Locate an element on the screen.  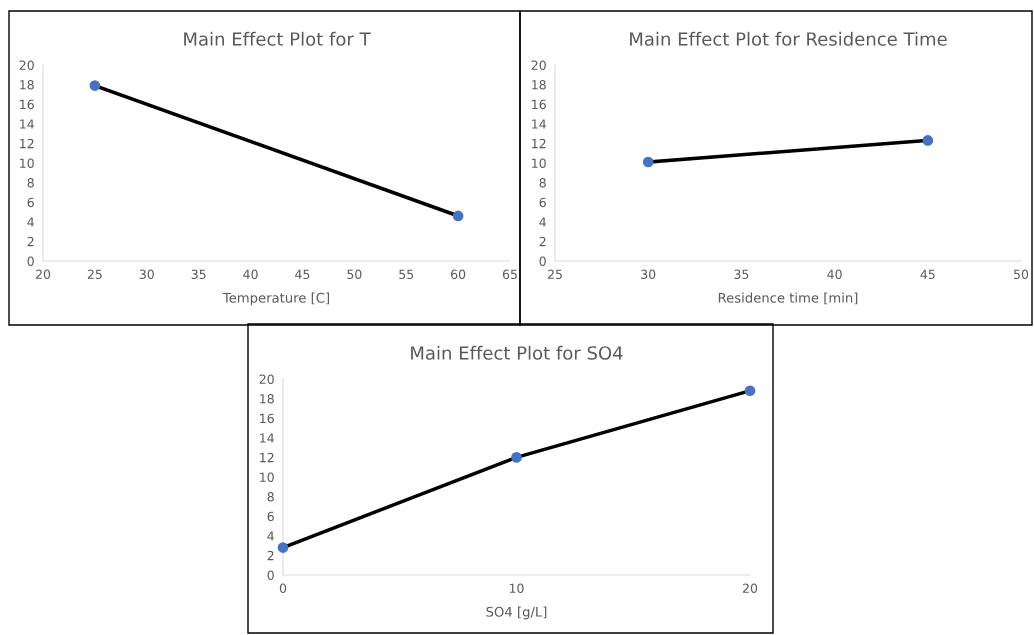
x-tick-label: 55 is located at coordinates (406, 274).